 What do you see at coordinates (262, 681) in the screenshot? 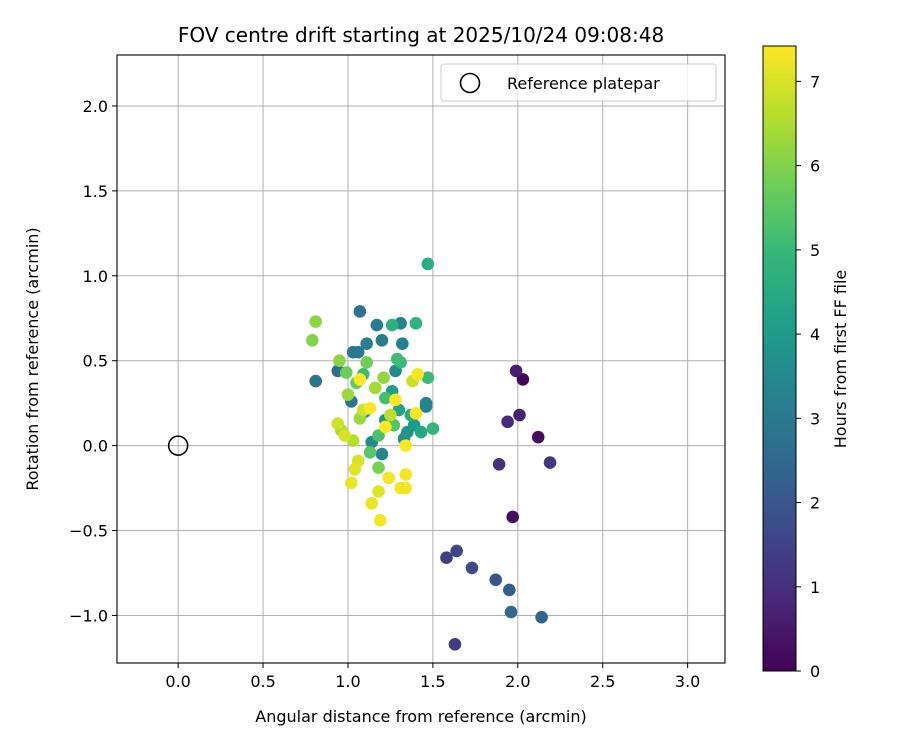
I see `x-tick-label: 0.5` at bounding box center [262, 681].